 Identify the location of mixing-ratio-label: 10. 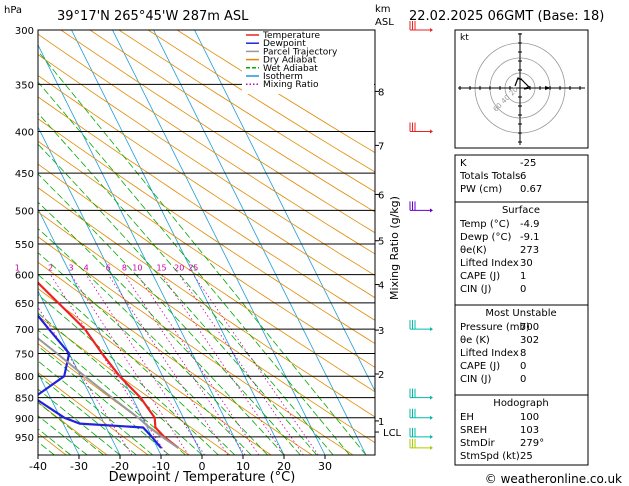
(137, 268).